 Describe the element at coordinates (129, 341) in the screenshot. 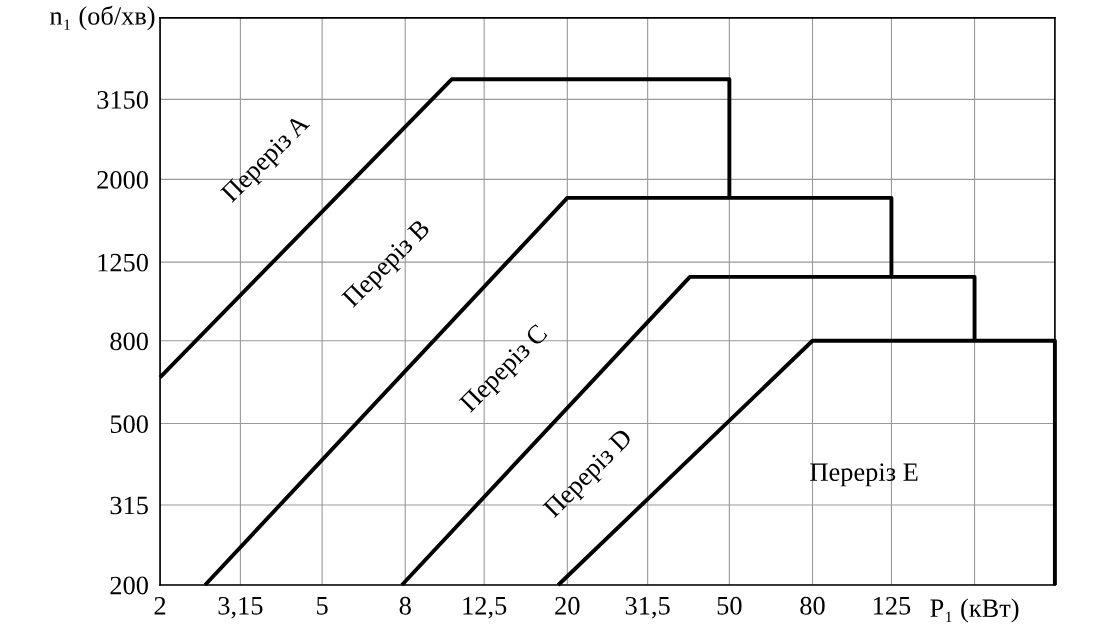

I see `y-tick-label: 800` at that location.